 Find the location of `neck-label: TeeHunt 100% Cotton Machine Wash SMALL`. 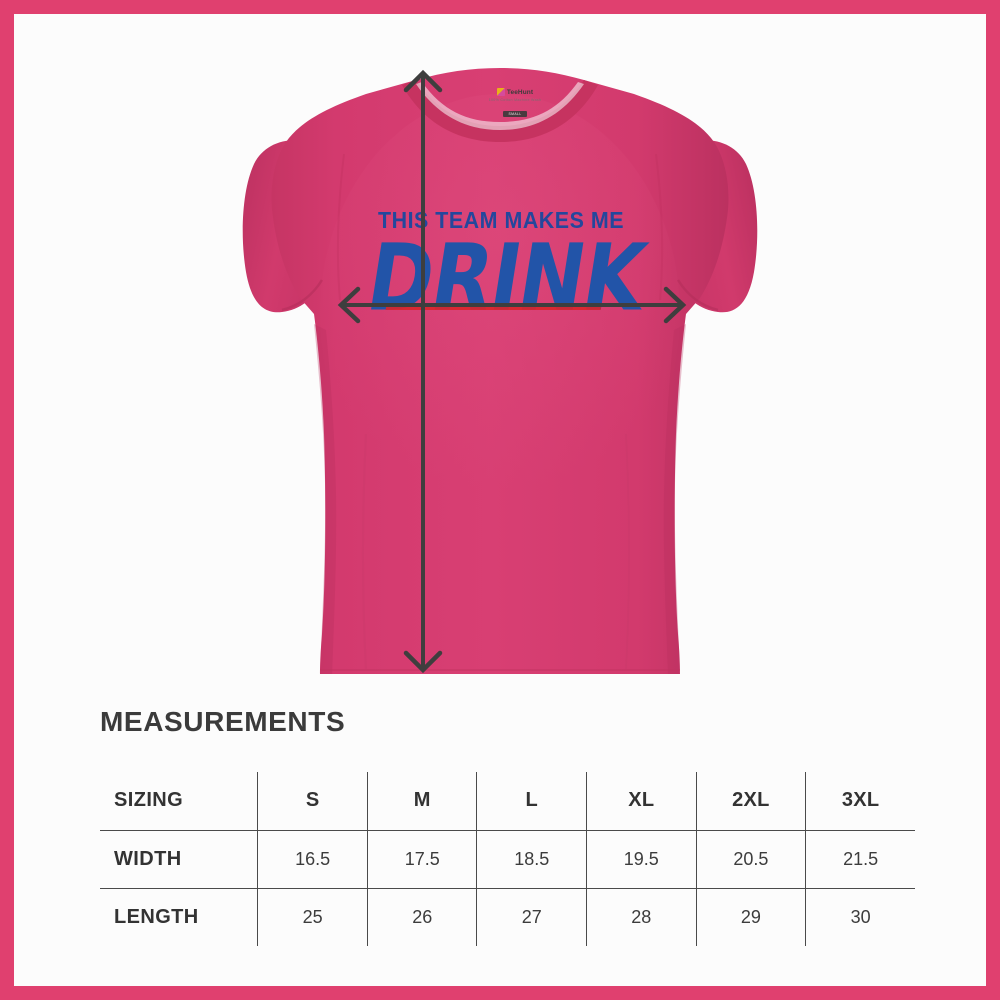

neck-label: TeeHunt 100% Cotton Machine Wash SMALL is located at coordinates (515, 111).